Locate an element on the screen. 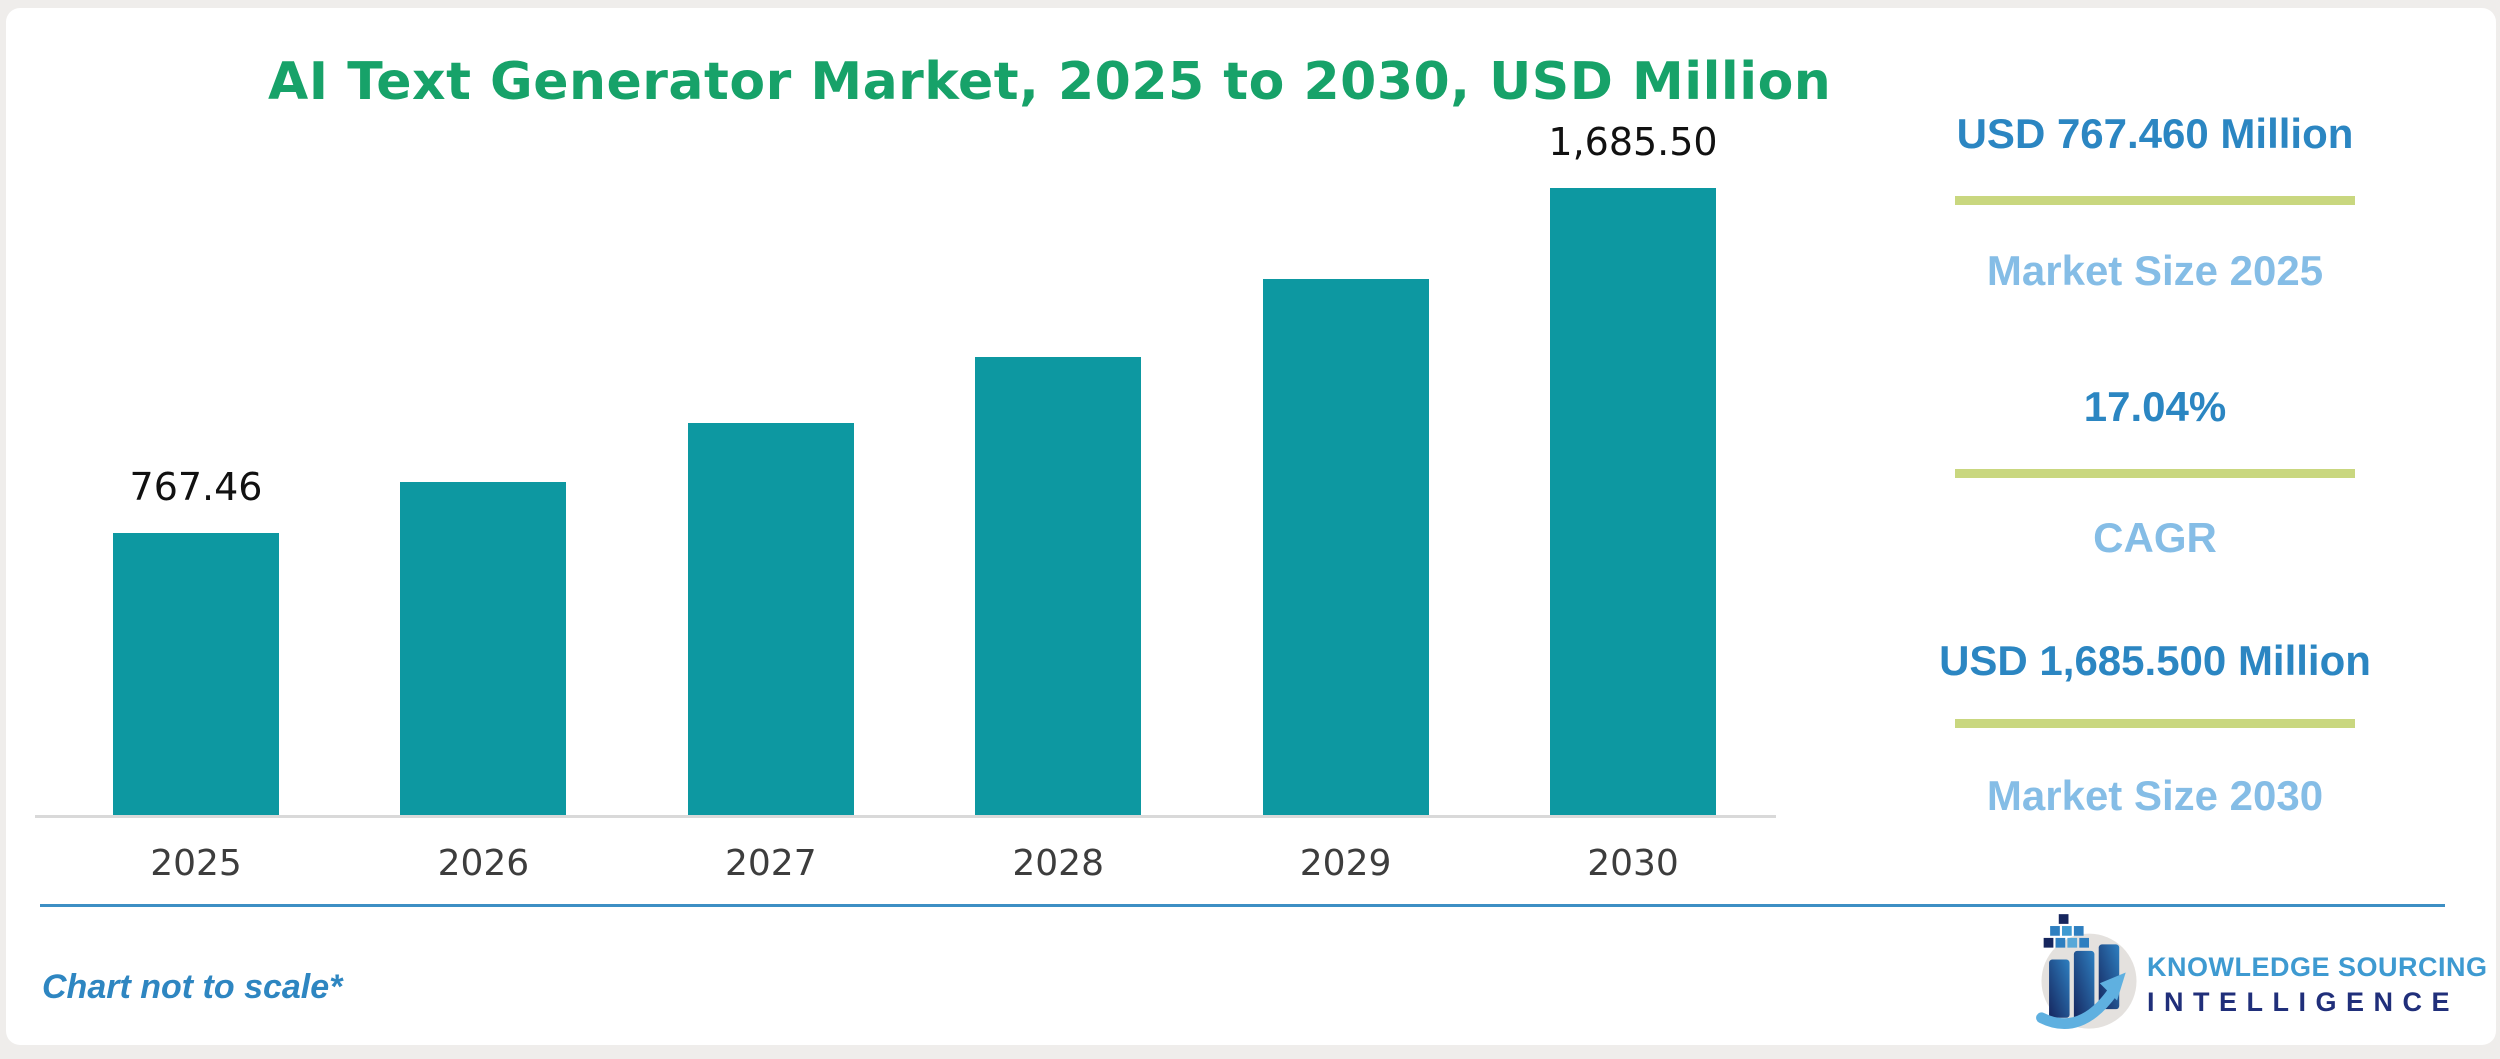 Image resolution: width=2500 pixels, height=1059 pixels. x-tick-label-2025: 2025 is located at coordinates (196, 863).